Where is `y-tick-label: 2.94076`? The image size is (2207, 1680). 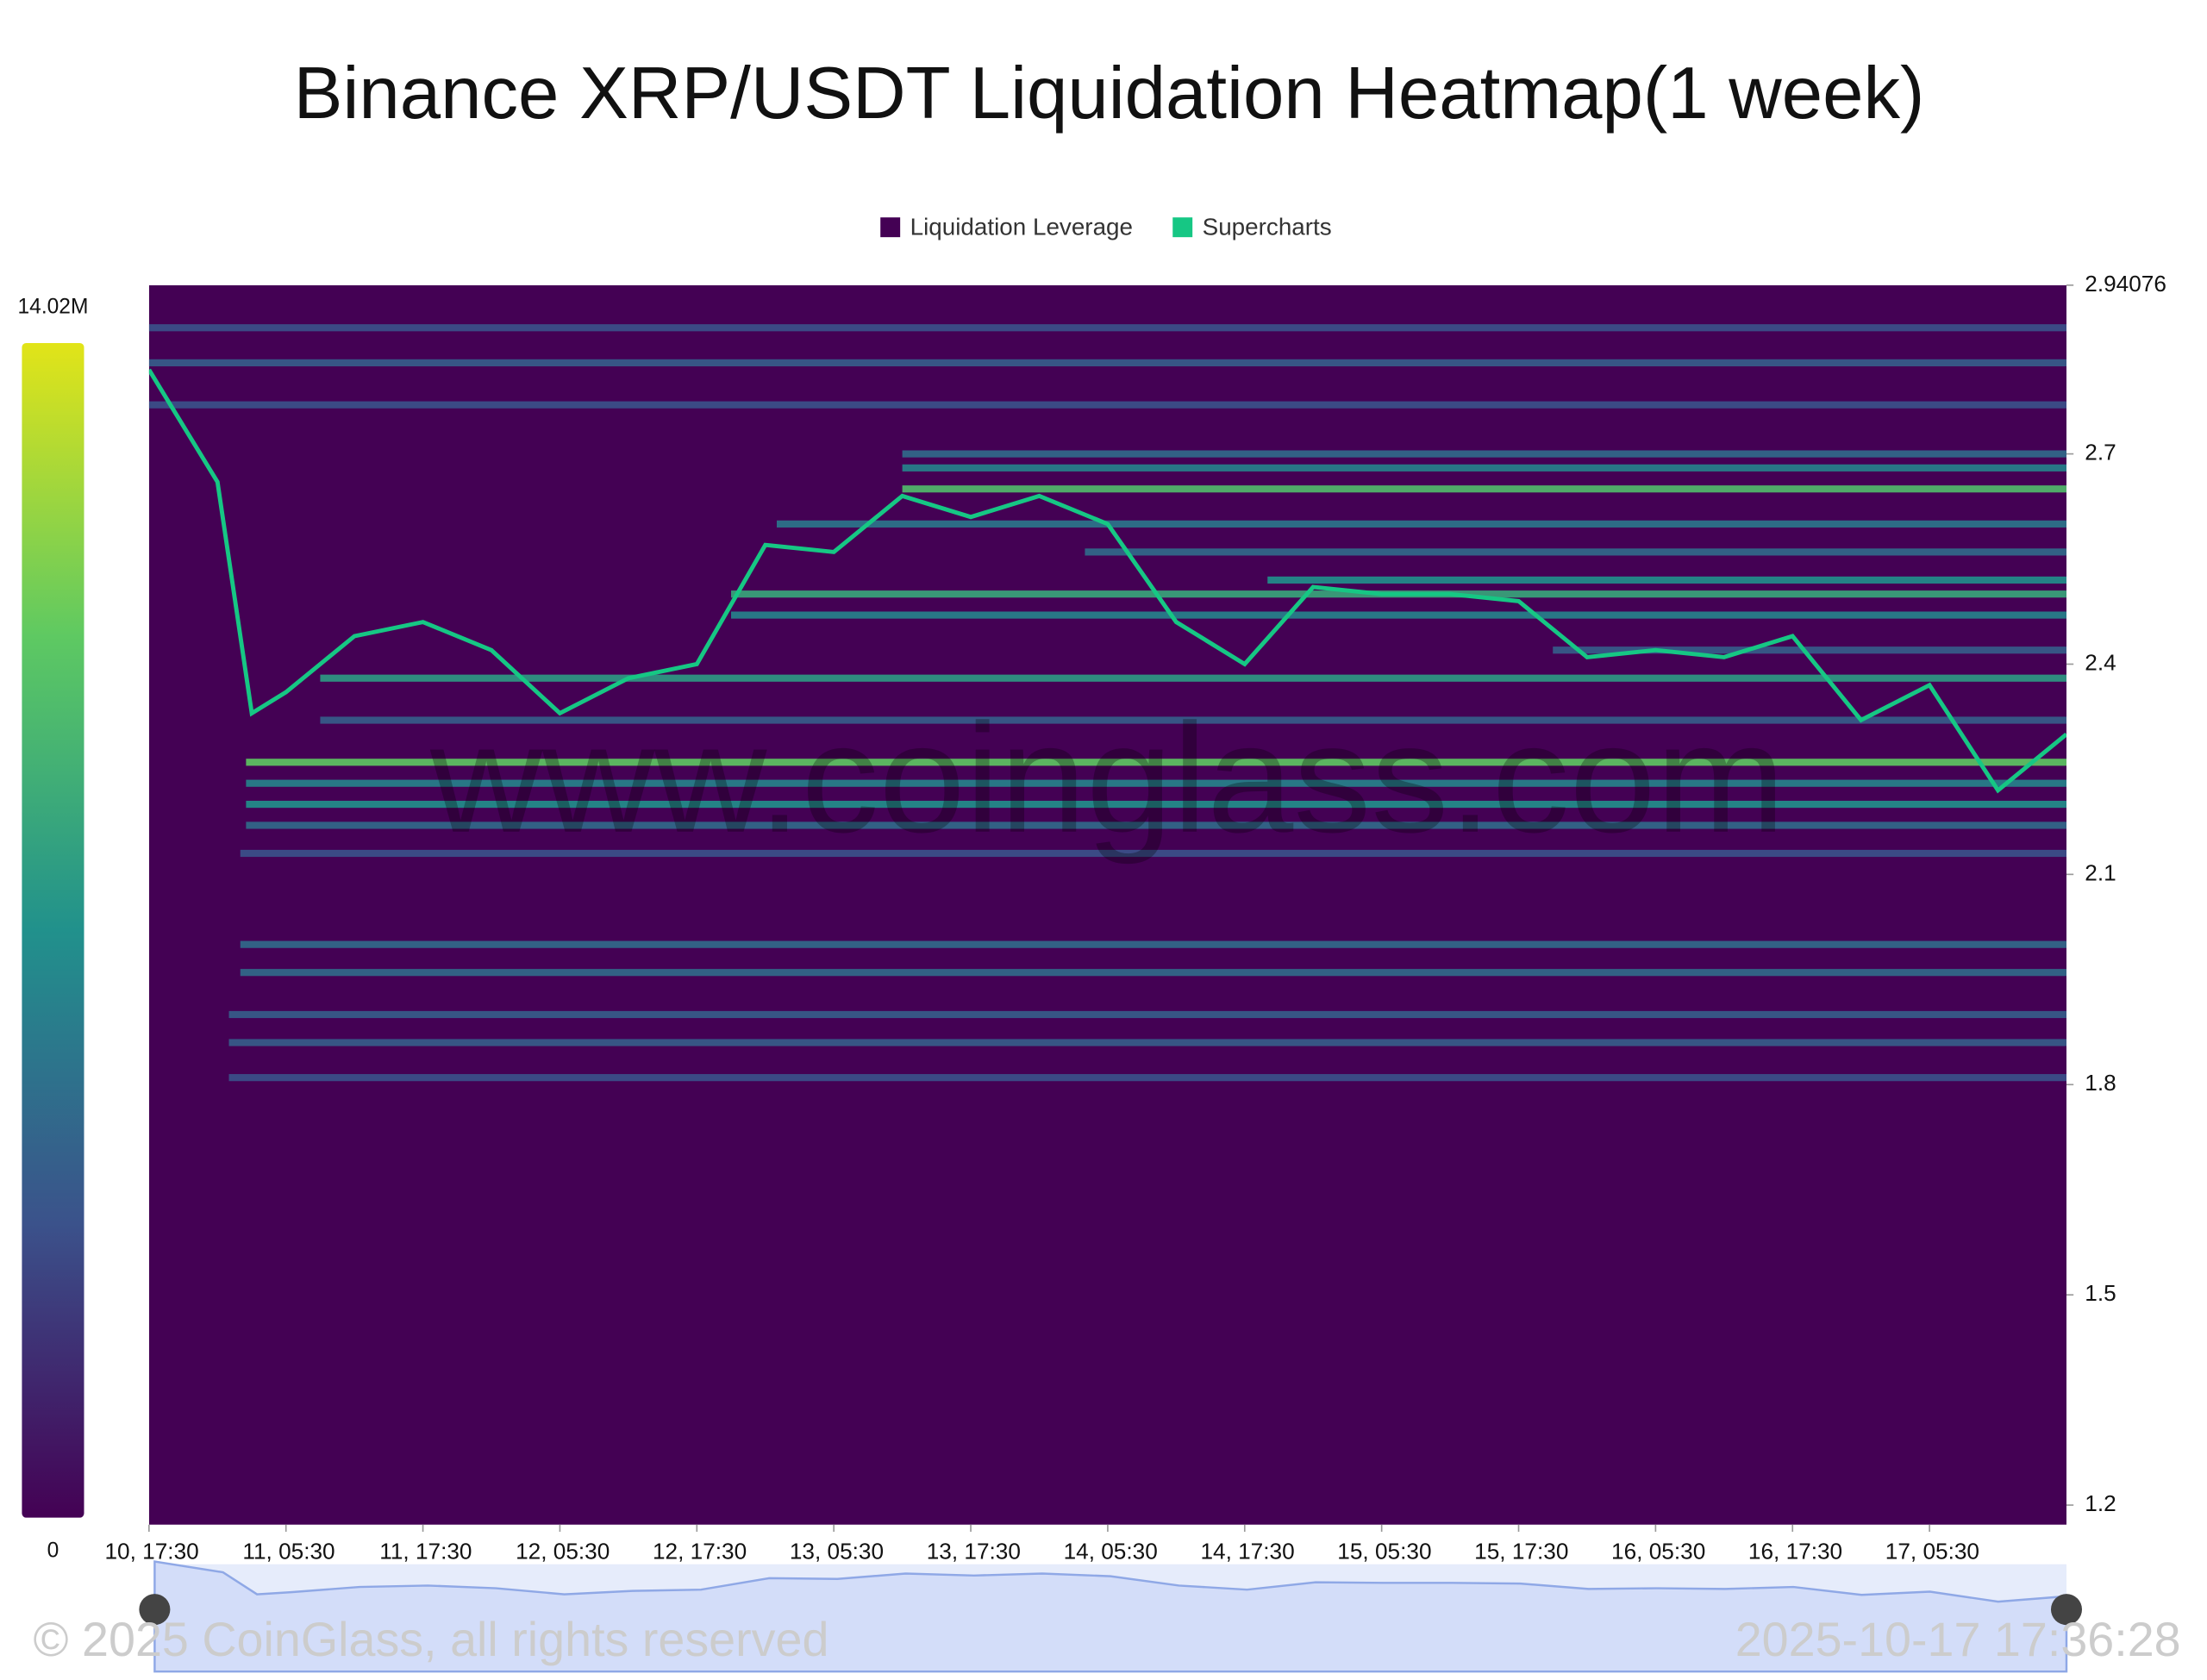 y-tick-label: 2.94076 is located at coordinates (2125, 284).